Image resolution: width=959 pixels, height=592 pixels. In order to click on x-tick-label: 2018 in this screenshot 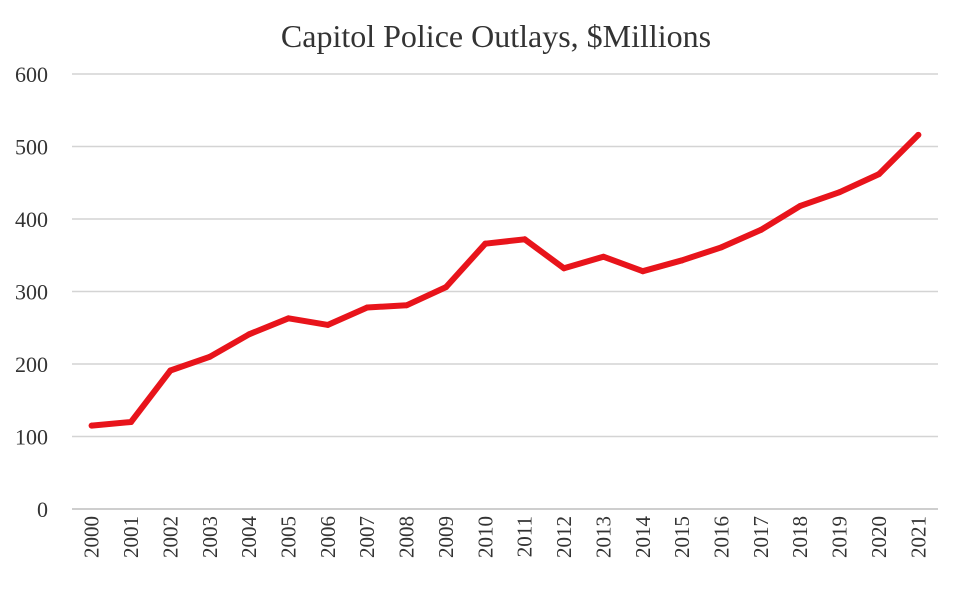, I will do `click(800, 537)`.